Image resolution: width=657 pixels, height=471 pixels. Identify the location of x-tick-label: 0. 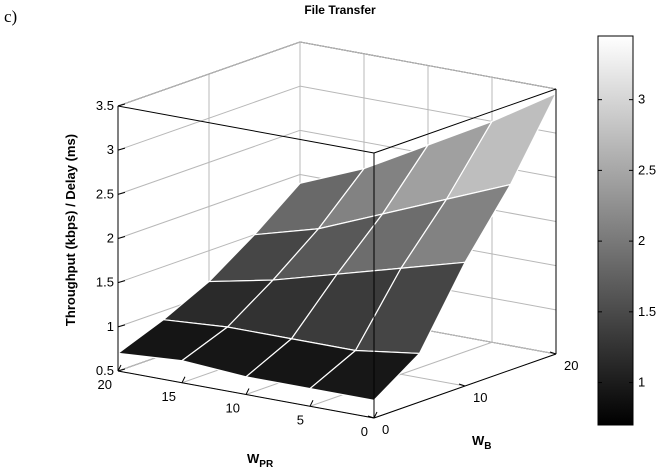
(364, 431).